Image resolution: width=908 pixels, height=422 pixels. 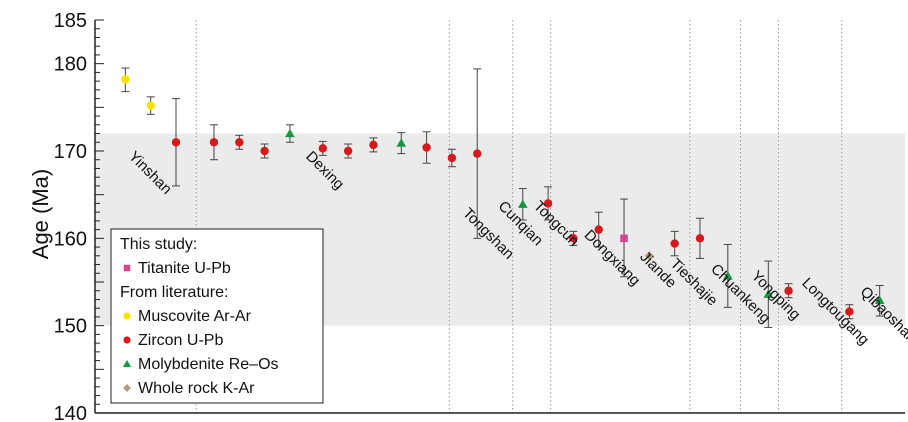 What do you see at coordinates (208, 364) in the screenshot?
I see `legend-label-molybdenite: Molybdenite Re–Os` at bounding box center [208, 364].